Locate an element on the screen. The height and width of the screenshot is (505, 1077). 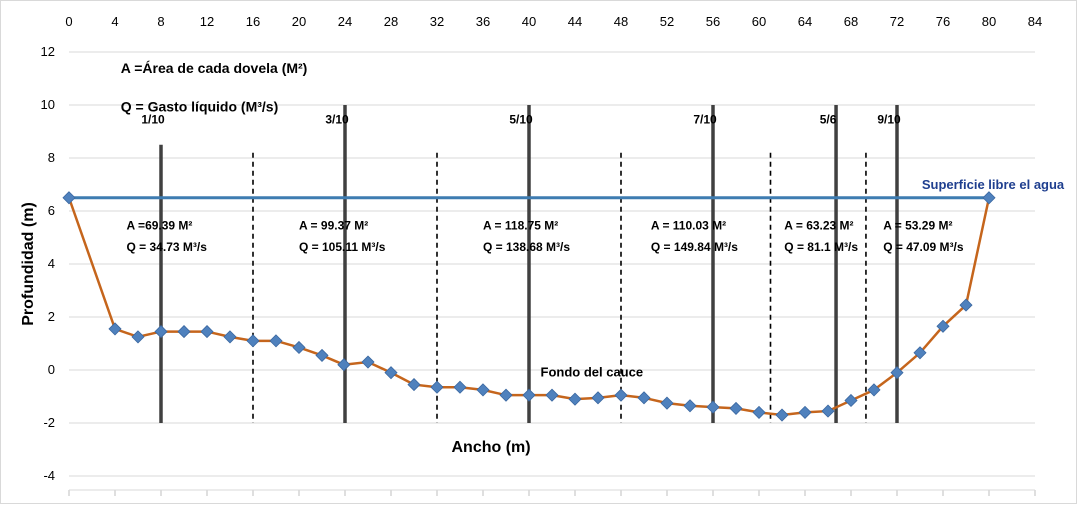
segment-area-label: A = 110.03 M² is located at coordinates (688, 226).